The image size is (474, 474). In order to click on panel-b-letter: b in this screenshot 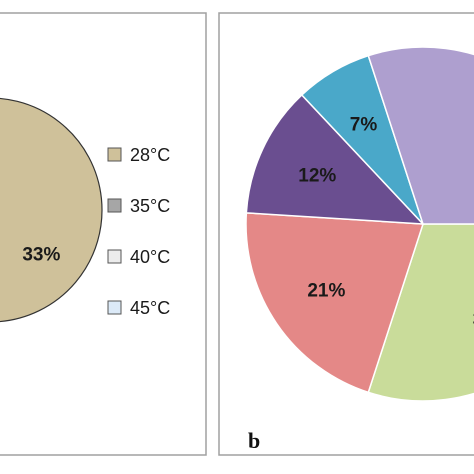, I will do `click(254, 440)`.